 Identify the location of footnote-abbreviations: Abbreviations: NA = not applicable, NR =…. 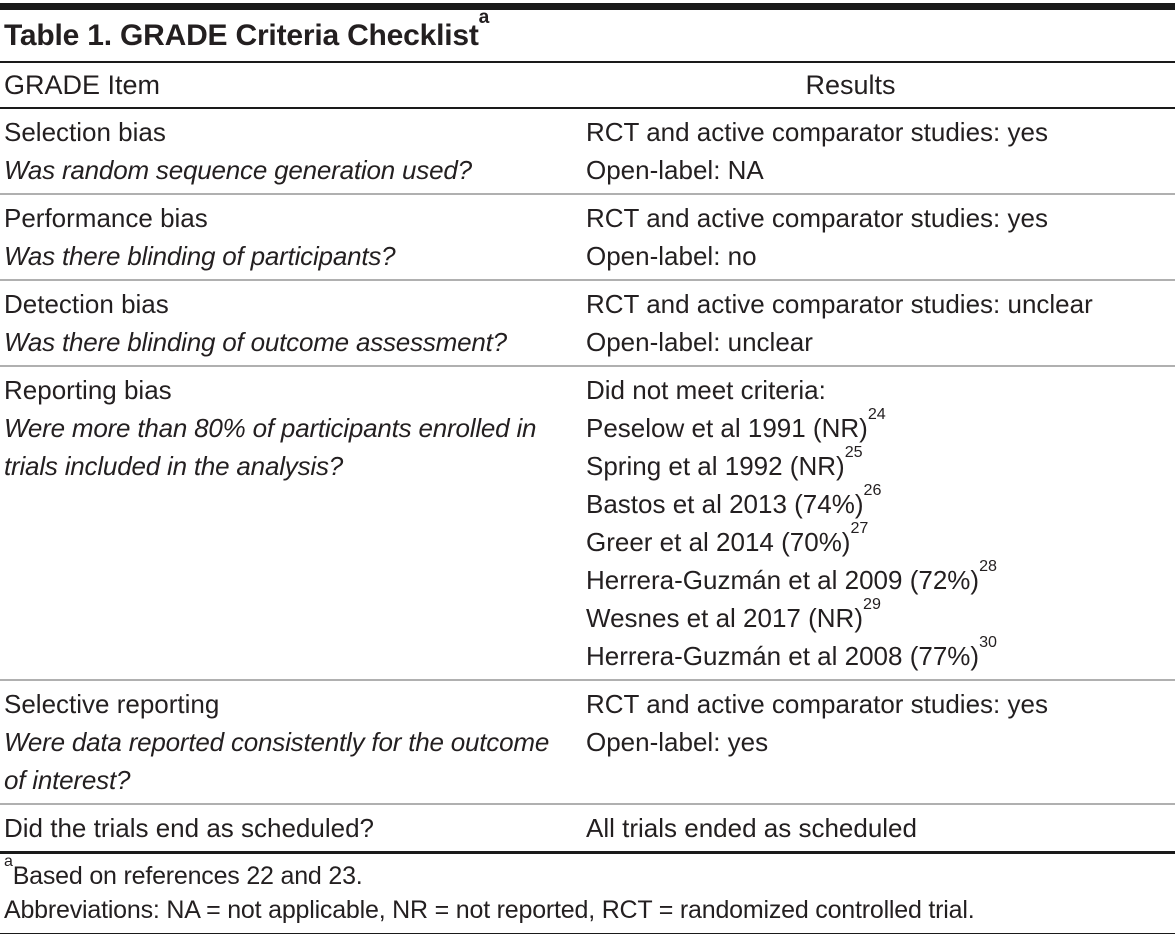
(587, 910).